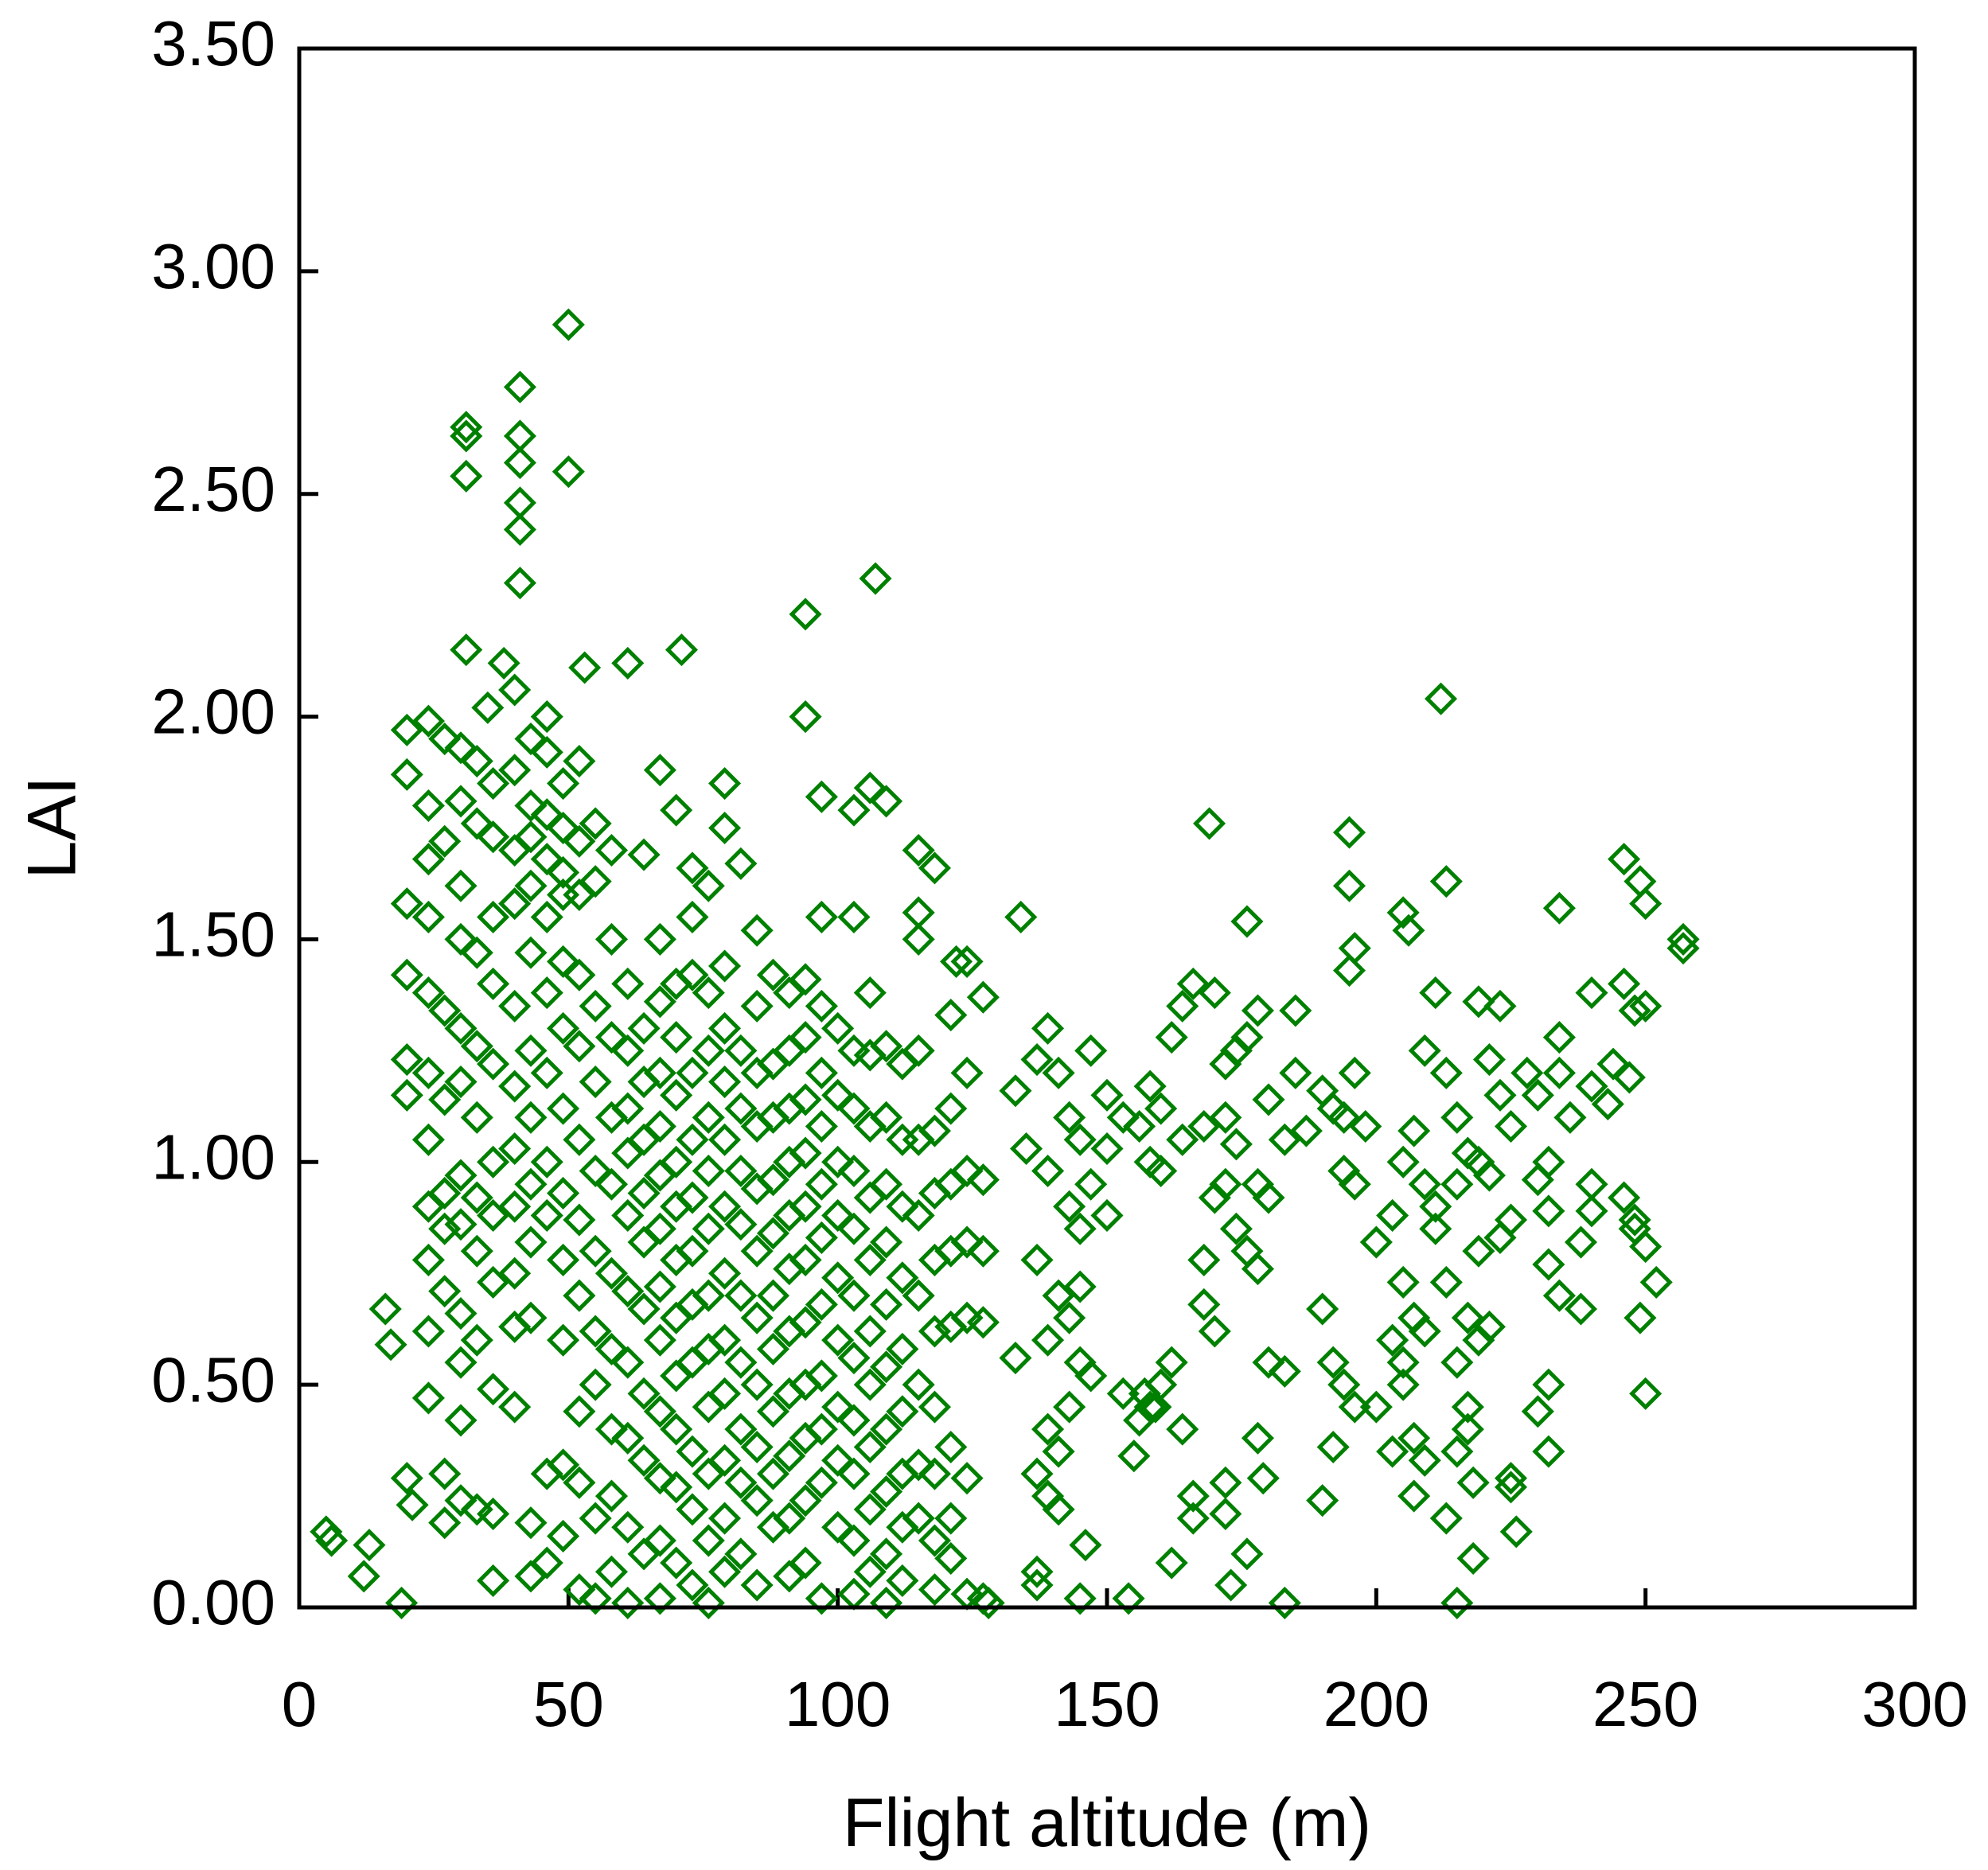  What do you see at coordinates (1376, 1704) in the screenshot?
I see `x-tick-label: 200` at bounding box center [1376, 1704].